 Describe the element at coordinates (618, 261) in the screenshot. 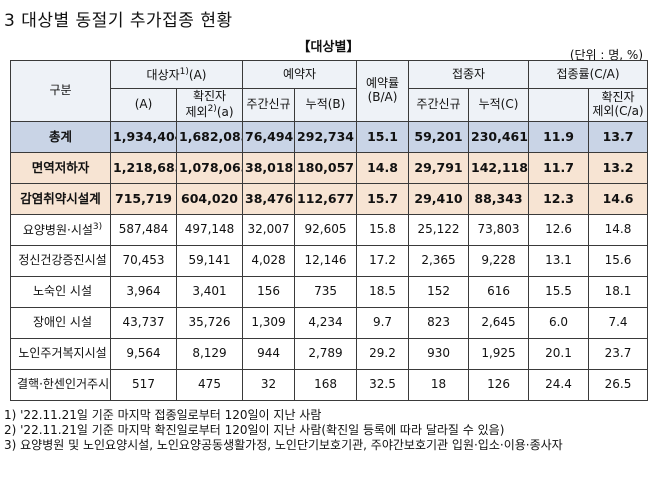

I see `cell-rate-excl: 15.6` at that location.